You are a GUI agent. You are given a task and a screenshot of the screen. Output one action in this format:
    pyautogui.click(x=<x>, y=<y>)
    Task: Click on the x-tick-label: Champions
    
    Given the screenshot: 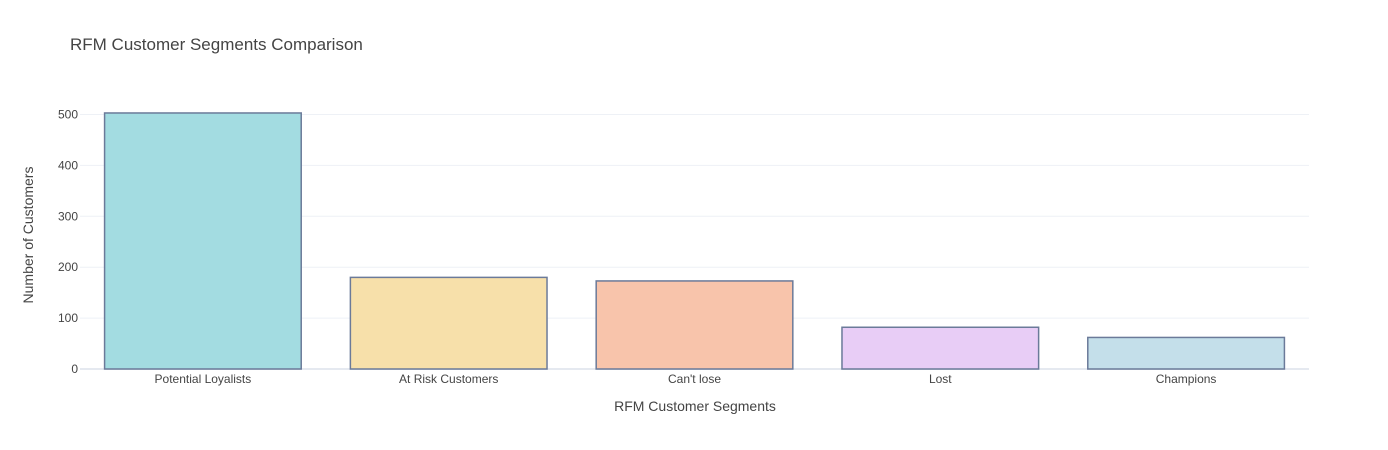 What is the action you would take?
    pyautogui.click(x=1186, y=379)
    